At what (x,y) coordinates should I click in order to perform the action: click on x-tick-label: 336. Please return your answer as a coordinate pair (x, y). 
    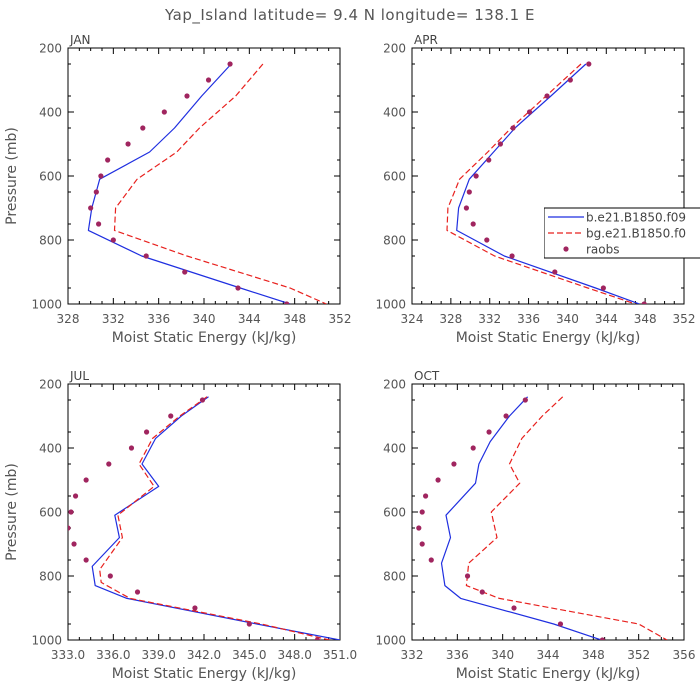
    Looking at the image, I should click on (528, 319).